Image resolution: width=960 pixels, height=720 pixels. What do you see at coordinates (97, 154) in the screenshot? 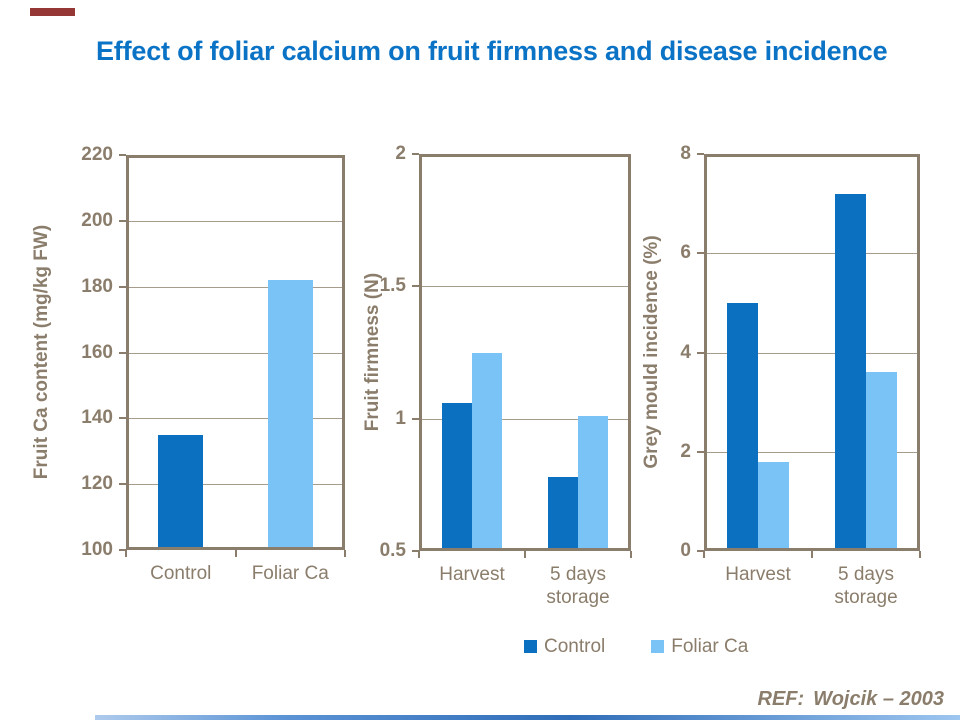
I see `y-tick-label: 220` at bounding box center [97, 154].